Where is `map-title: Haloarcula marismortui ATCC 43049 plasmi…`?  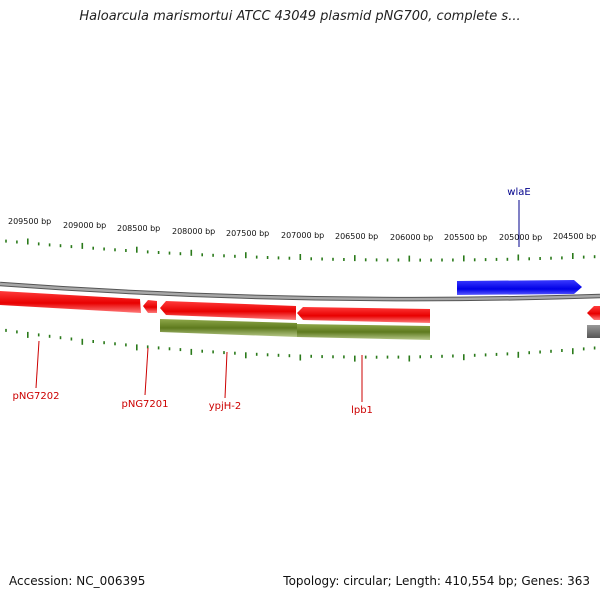 map-title: Haloarcula marismortui ATCC 43049 plasmi… is located at coordinates (300, 16).